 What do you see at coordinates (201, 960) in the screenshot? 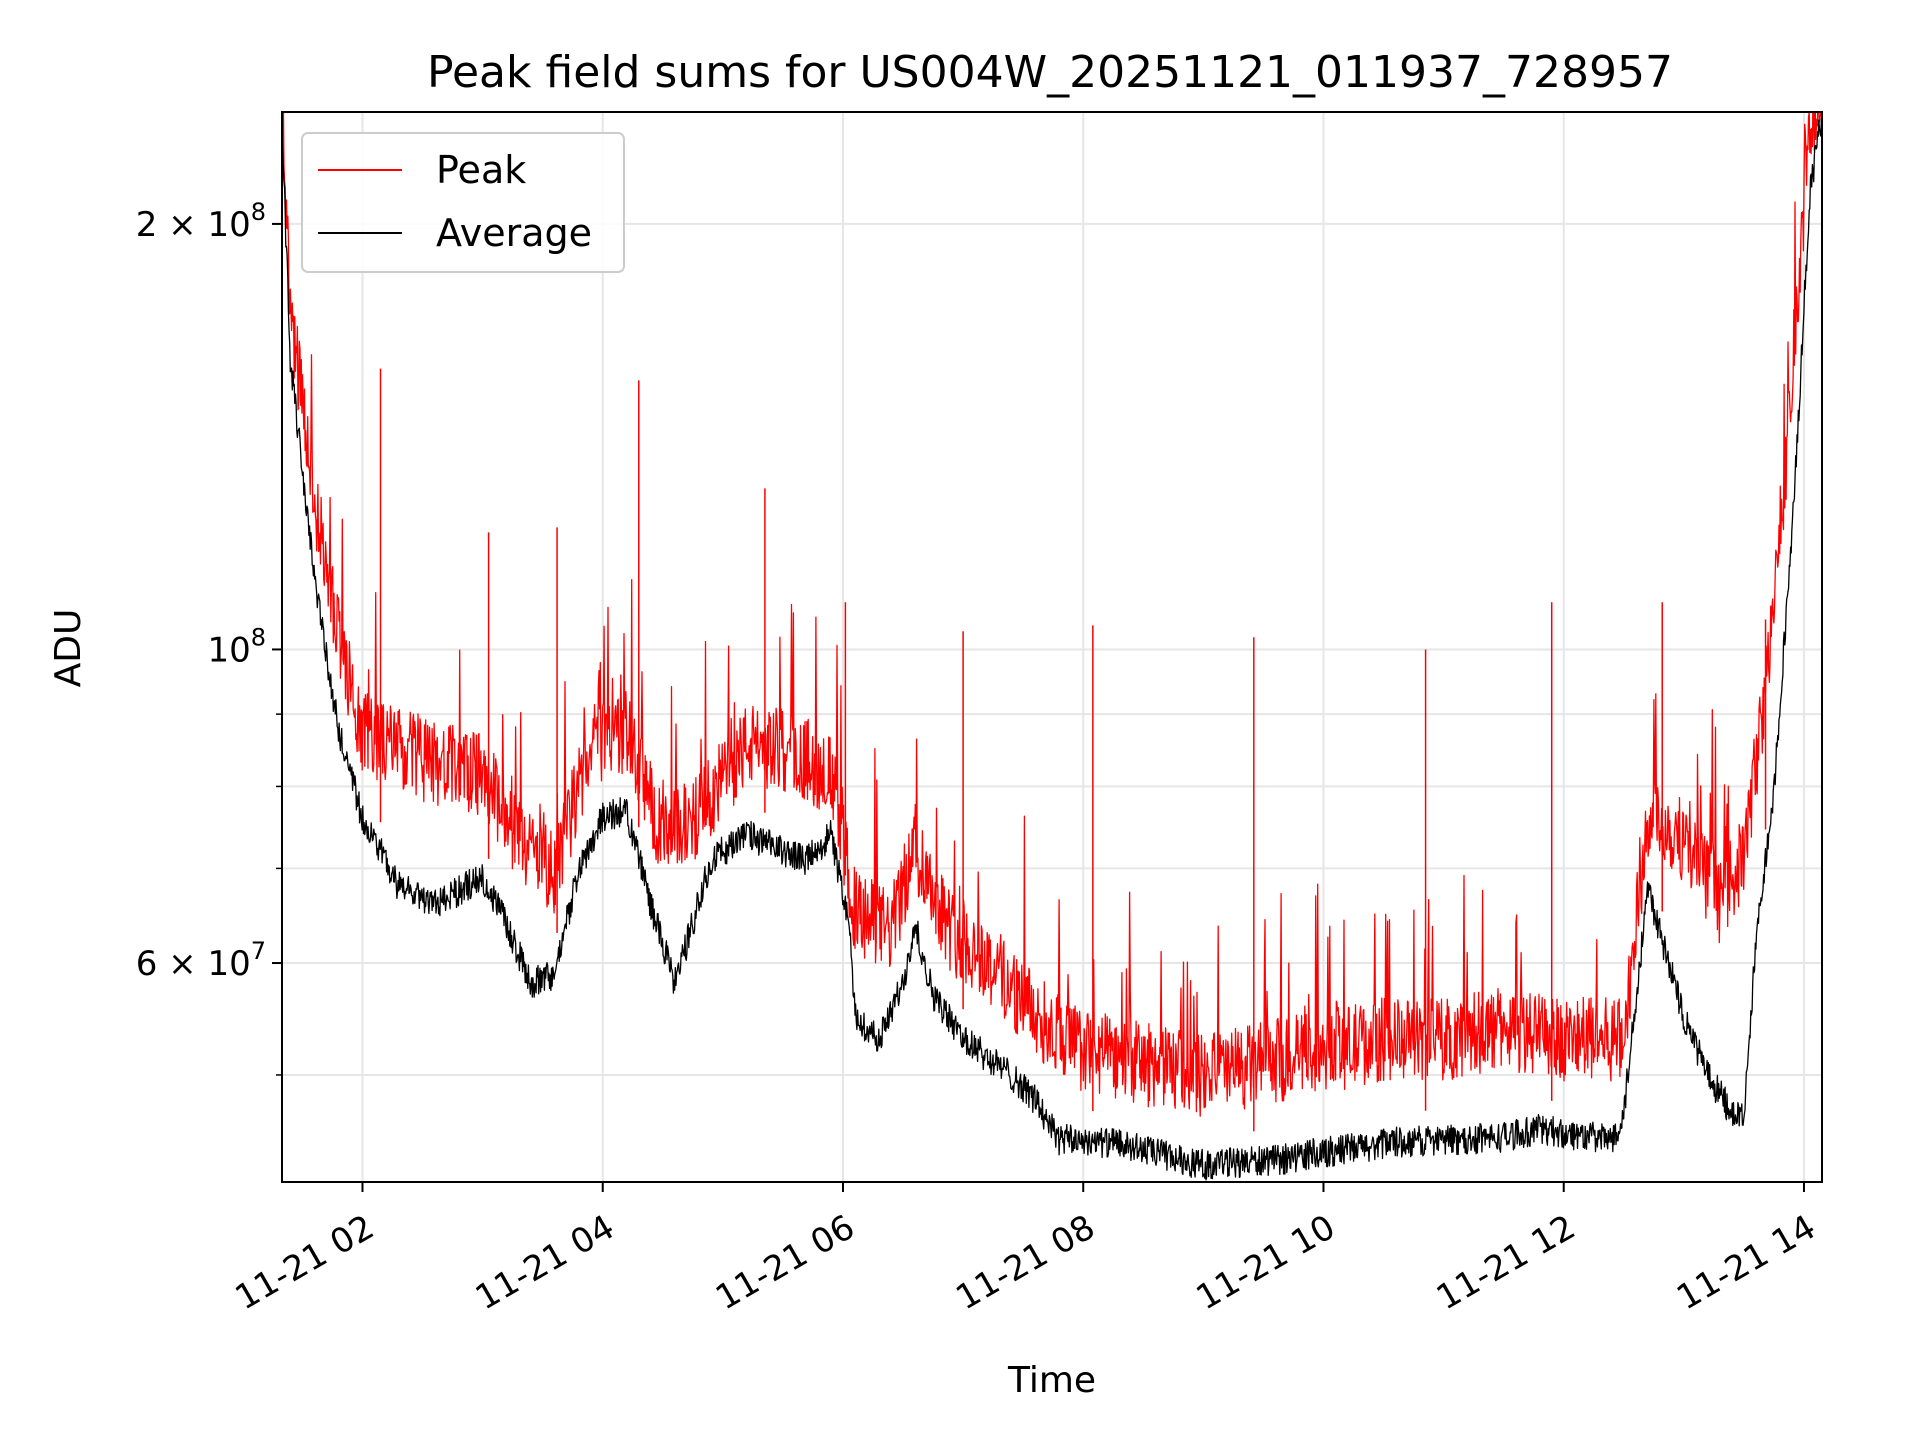
I see `y-tick-label: 6 × 107` at bounding box center [201, 960].